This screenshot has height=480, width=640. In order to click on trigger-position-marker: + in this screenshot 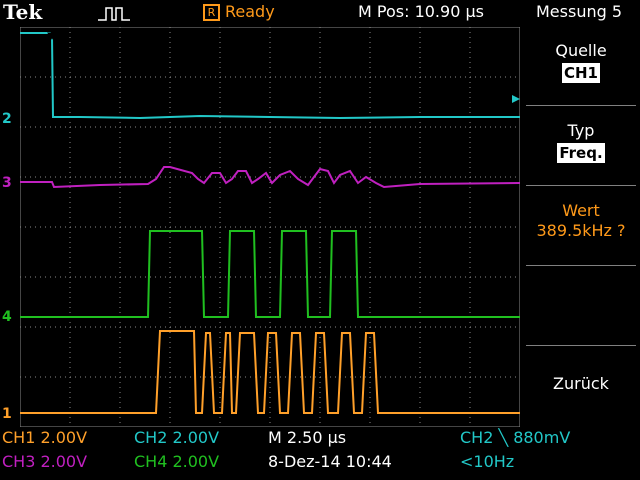, I will do `click(54, 35)`.